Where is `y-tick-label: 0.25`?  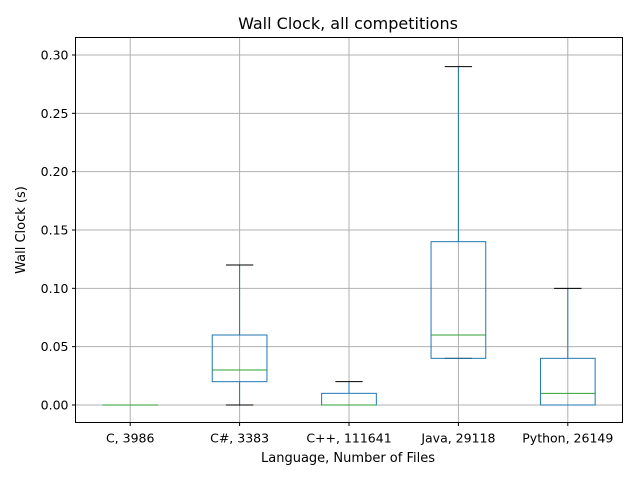
y-tick-label: 0.25 is located at coordinates (55, 113).